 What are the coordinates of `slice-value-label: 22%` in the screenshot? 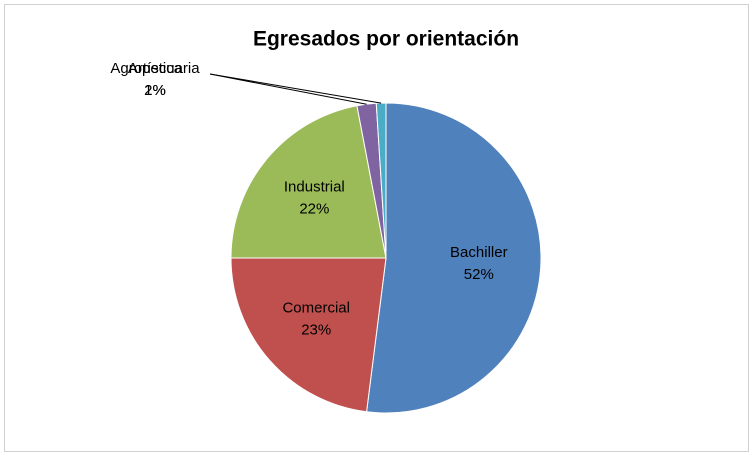 It's located at (314, 209).